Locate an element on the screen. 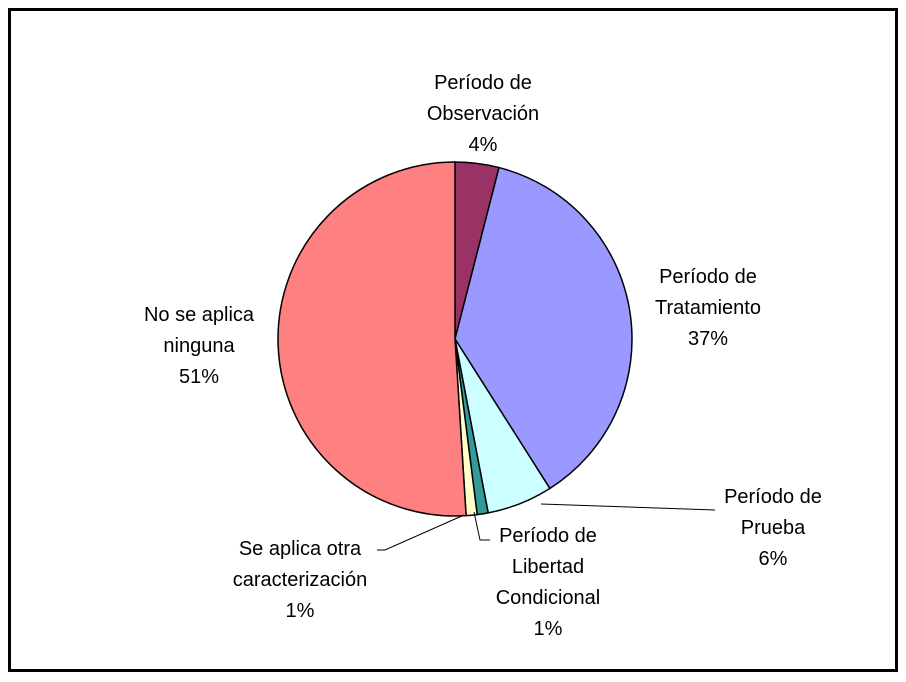  value-label: 51% is located at coordinates (199, 377).